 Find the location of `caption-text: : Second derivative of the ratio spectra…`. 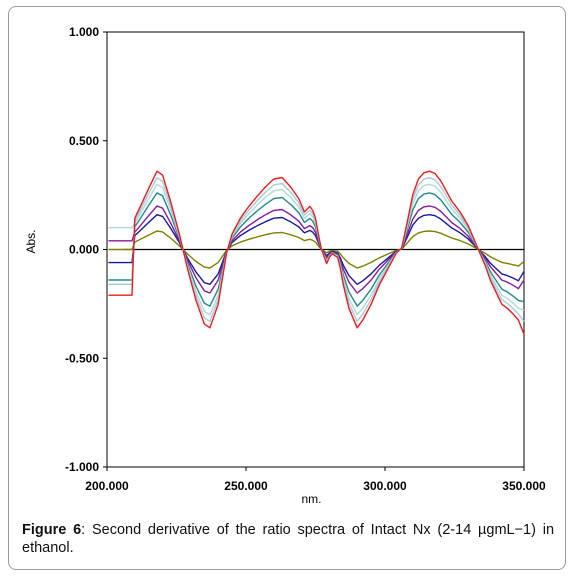

caption-text: : Second derivative of the ratio spectra… is located at coordinates (288, 539).